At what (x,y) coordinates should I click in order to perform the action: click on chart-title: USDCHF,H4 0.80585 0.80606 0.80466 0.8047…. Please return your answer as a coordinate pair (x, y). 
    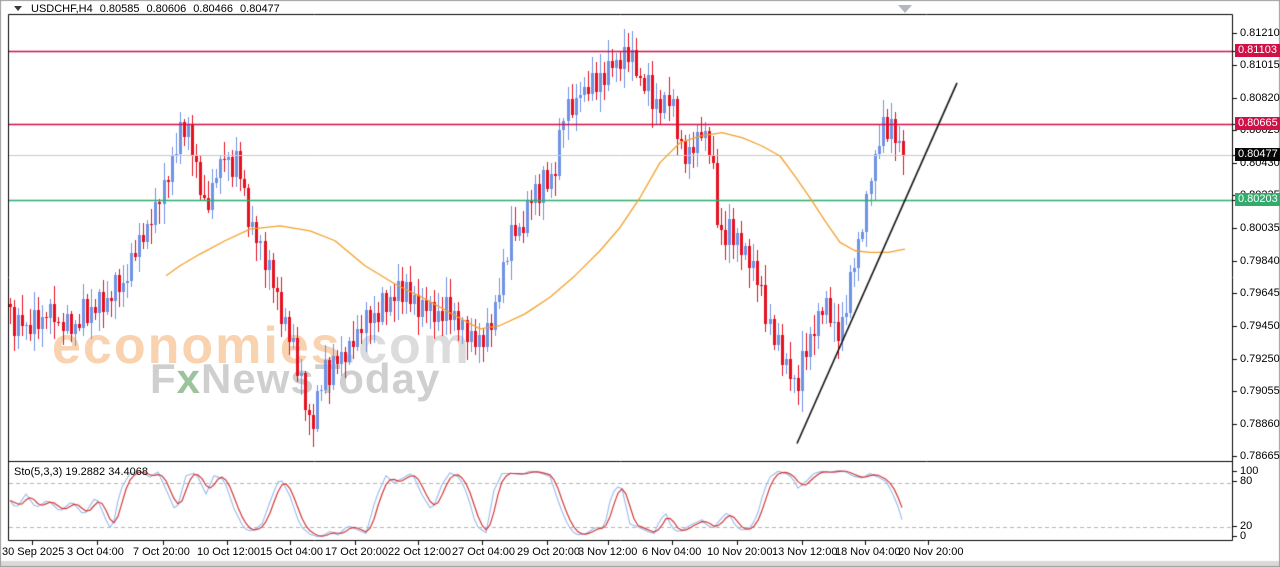
    Looking at the image, I should click on (140, 8).